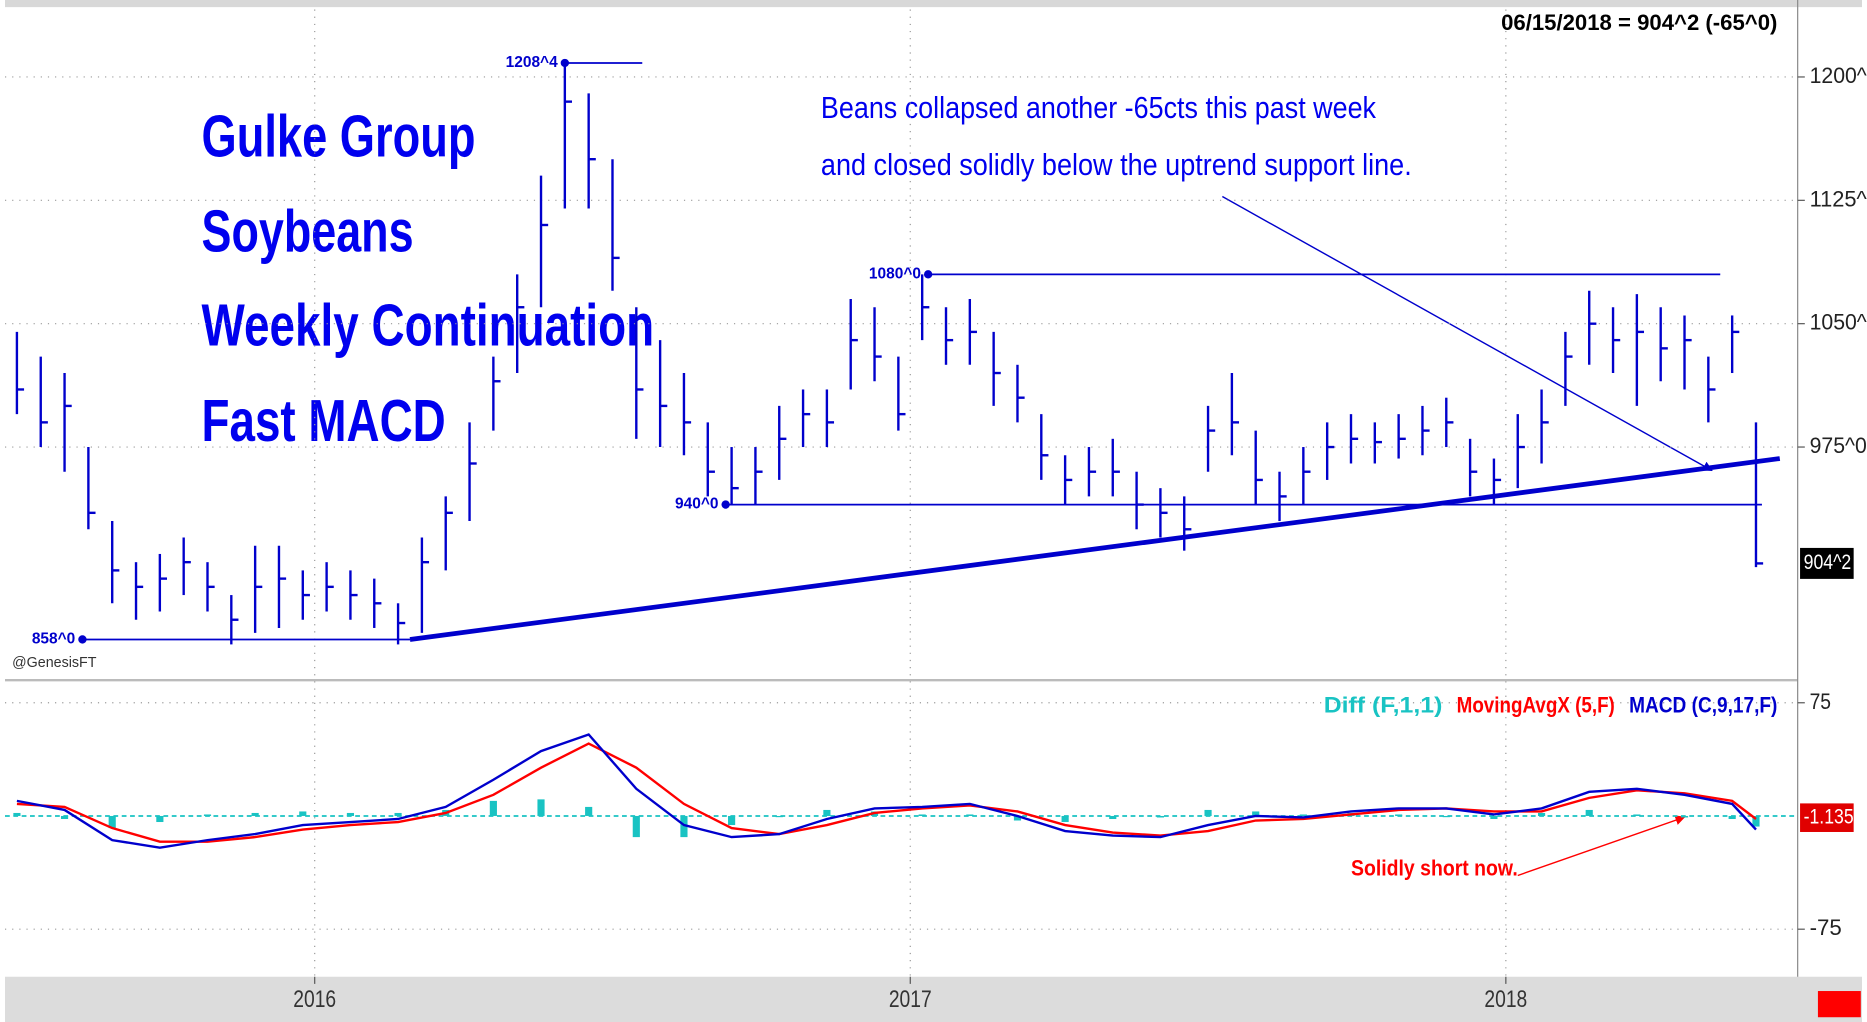  What do you see at coordinates (53, 639) in the screenshot?
I see `level-label: 858^0` at bounding box center [53, 639].